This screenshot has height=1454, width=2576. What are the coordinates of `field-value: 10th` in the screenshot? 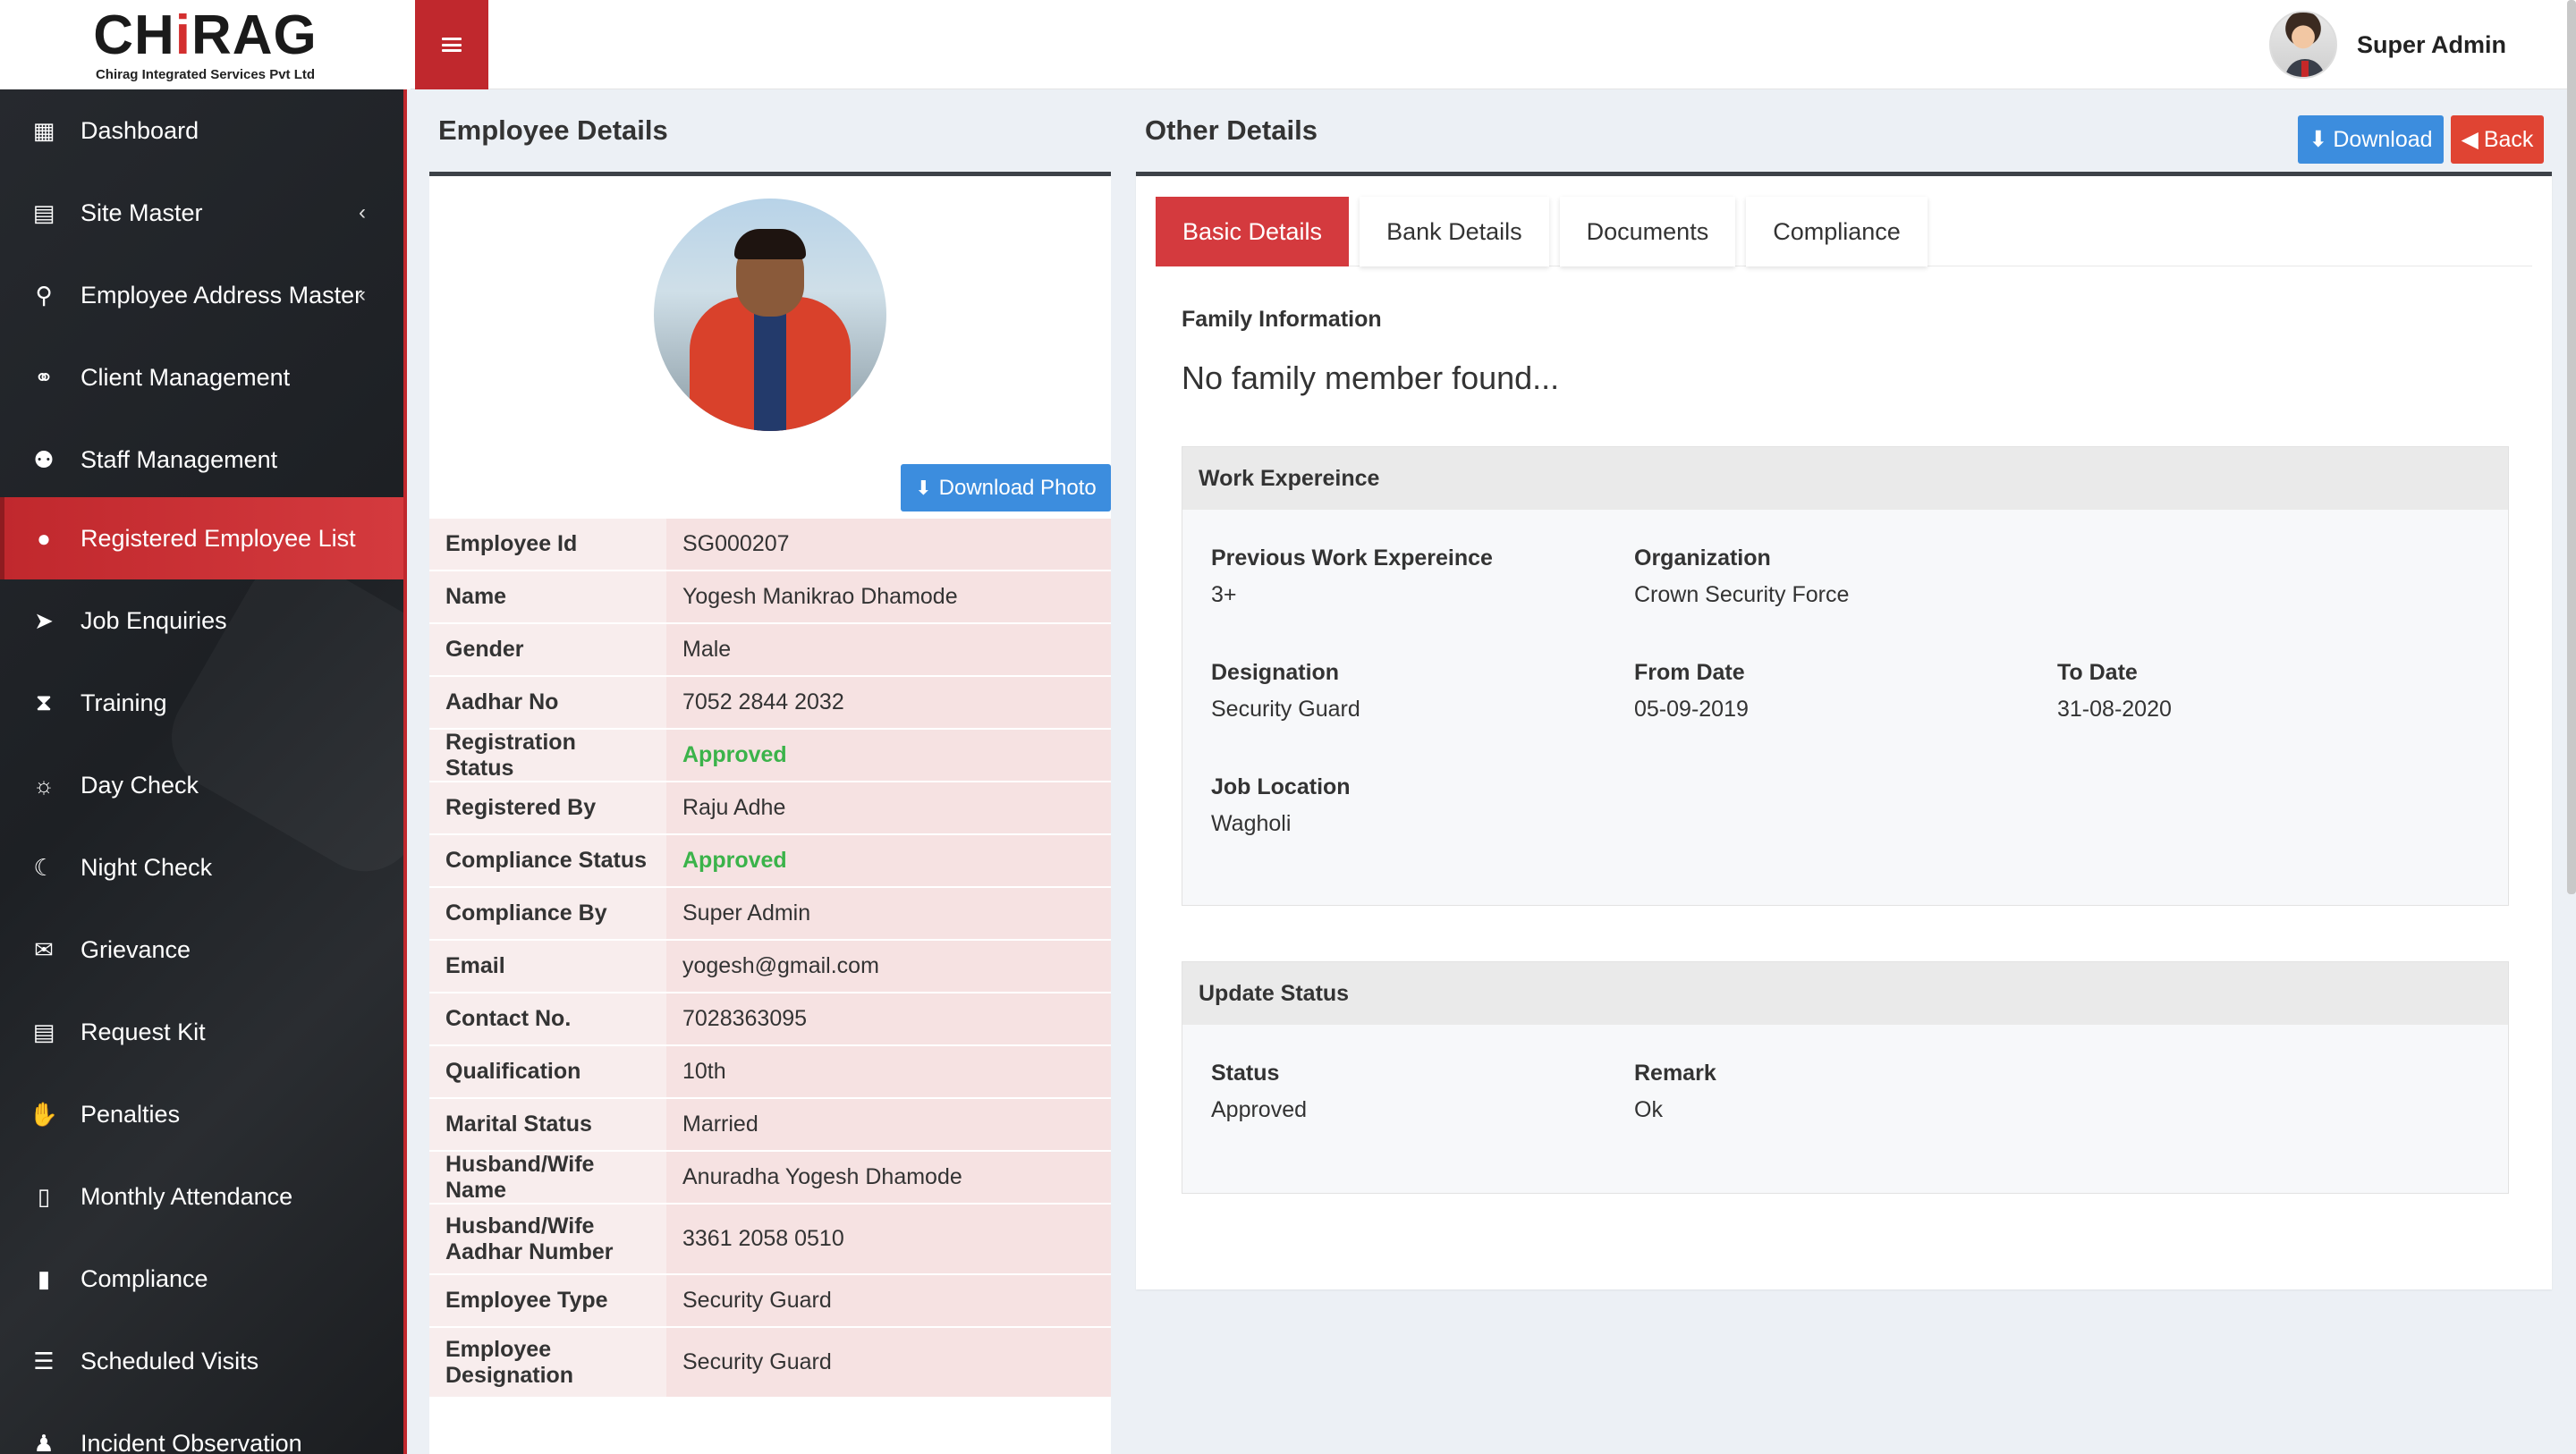 It's located at (888, 1071).